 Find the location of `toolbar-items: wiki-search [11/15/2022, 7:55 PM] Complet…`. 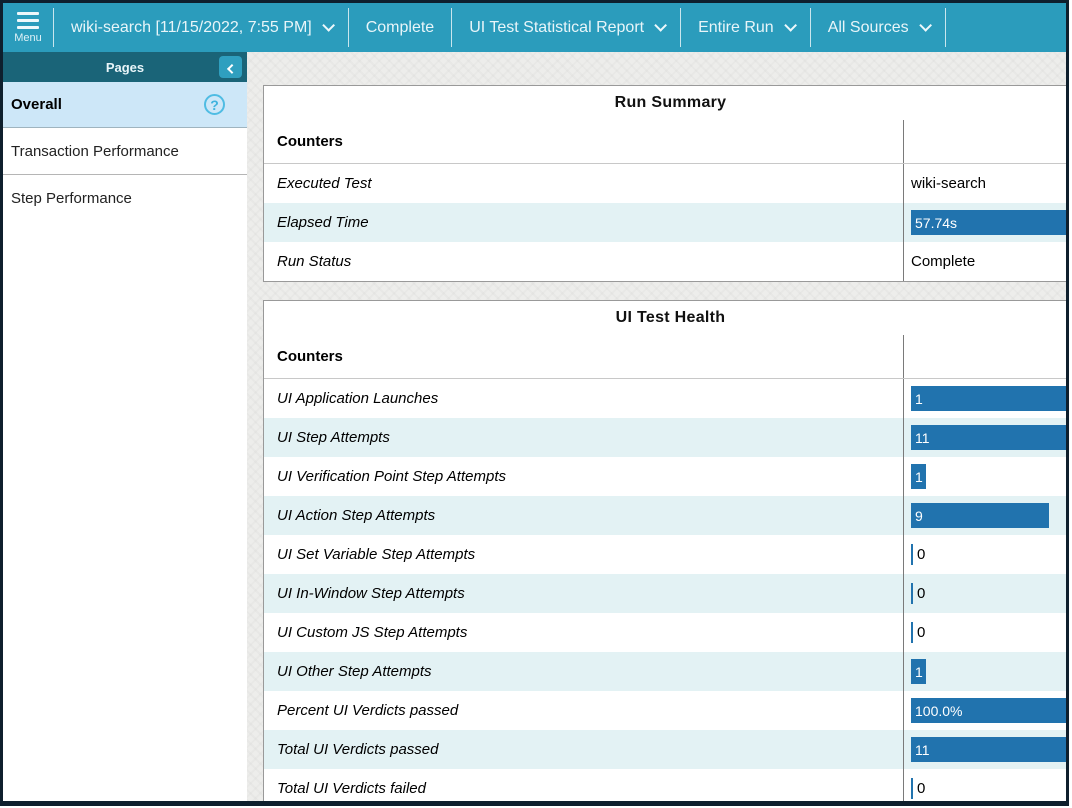

toolbar-items: wiki-search [11/15/2022, 7:55 PM] Complet… is located at coordinates (500, 27).